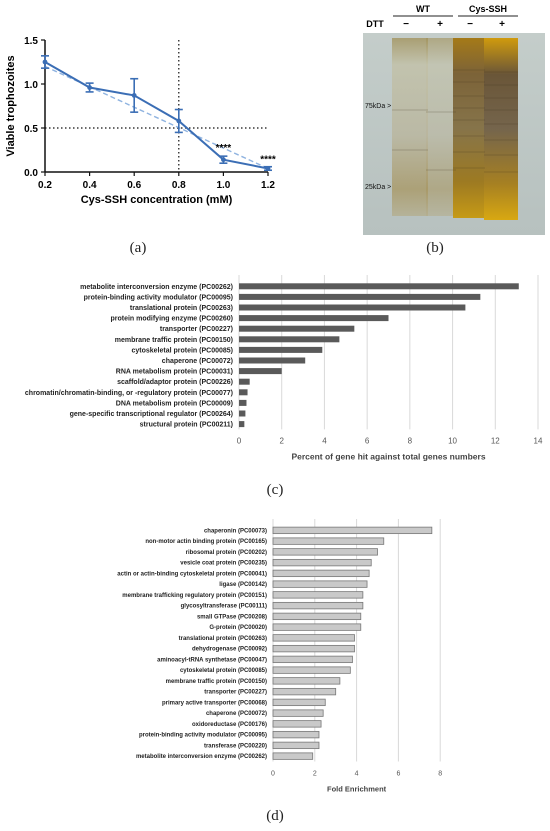 This screenshot has width=550, height=831. I want to click on y-axis-label: Viable trophozoites, so click(11, 105).